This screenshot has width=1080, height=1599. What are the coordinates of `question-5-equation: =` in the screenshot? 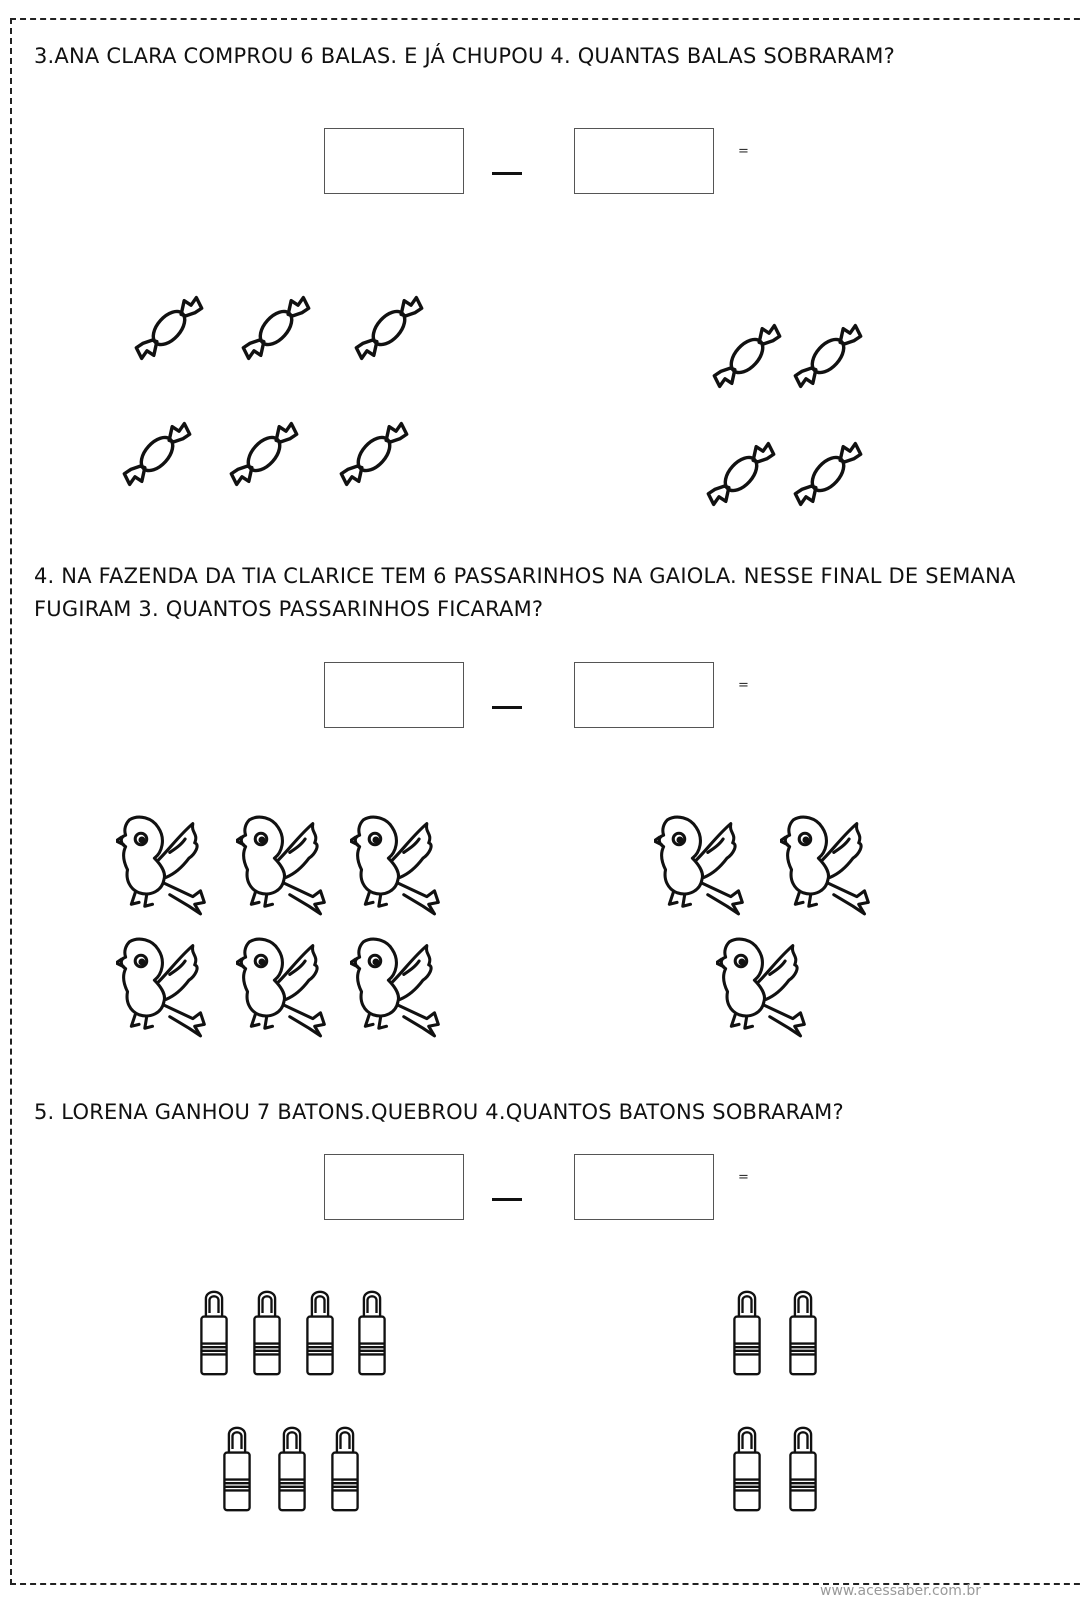 It's located at (540, 1194).